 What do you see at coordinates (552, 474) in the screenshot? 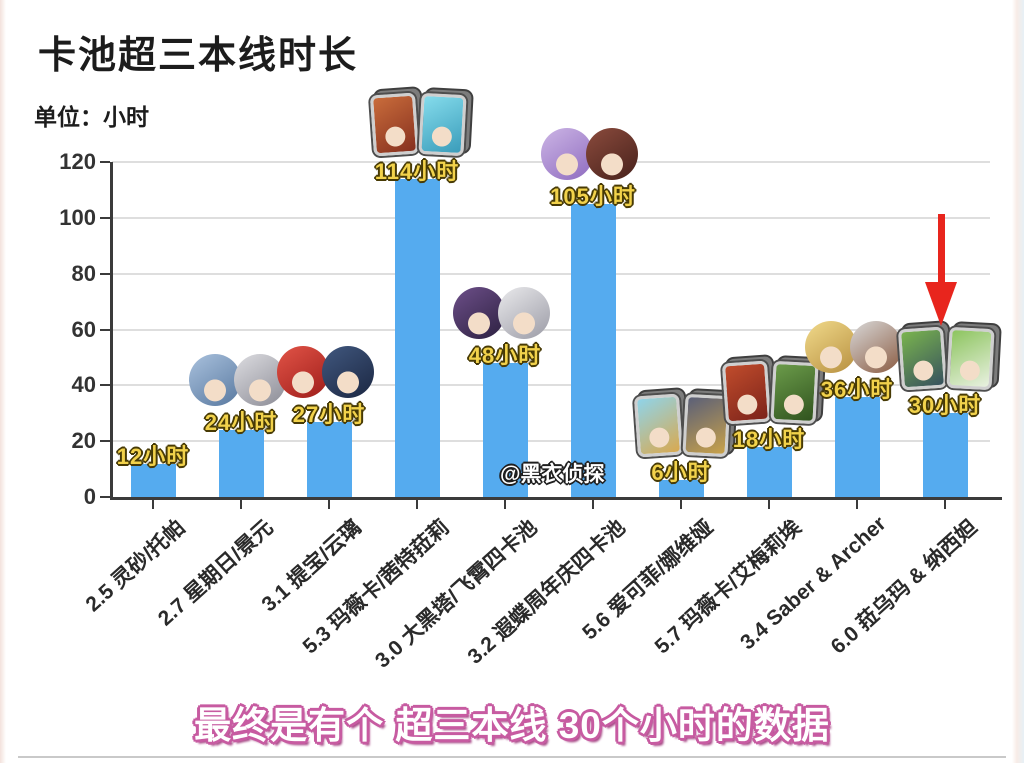
I see `watermark-text: @黑衣侦探` at bounding box center [552, 474].